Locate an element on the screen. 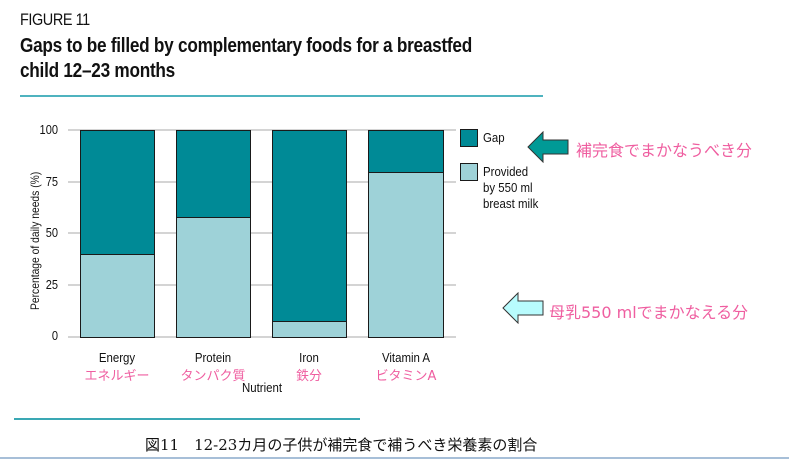 The height and width of the screenshot is (459, 789). legend-provided-line1: Provided is located at coordinates (506, 171).